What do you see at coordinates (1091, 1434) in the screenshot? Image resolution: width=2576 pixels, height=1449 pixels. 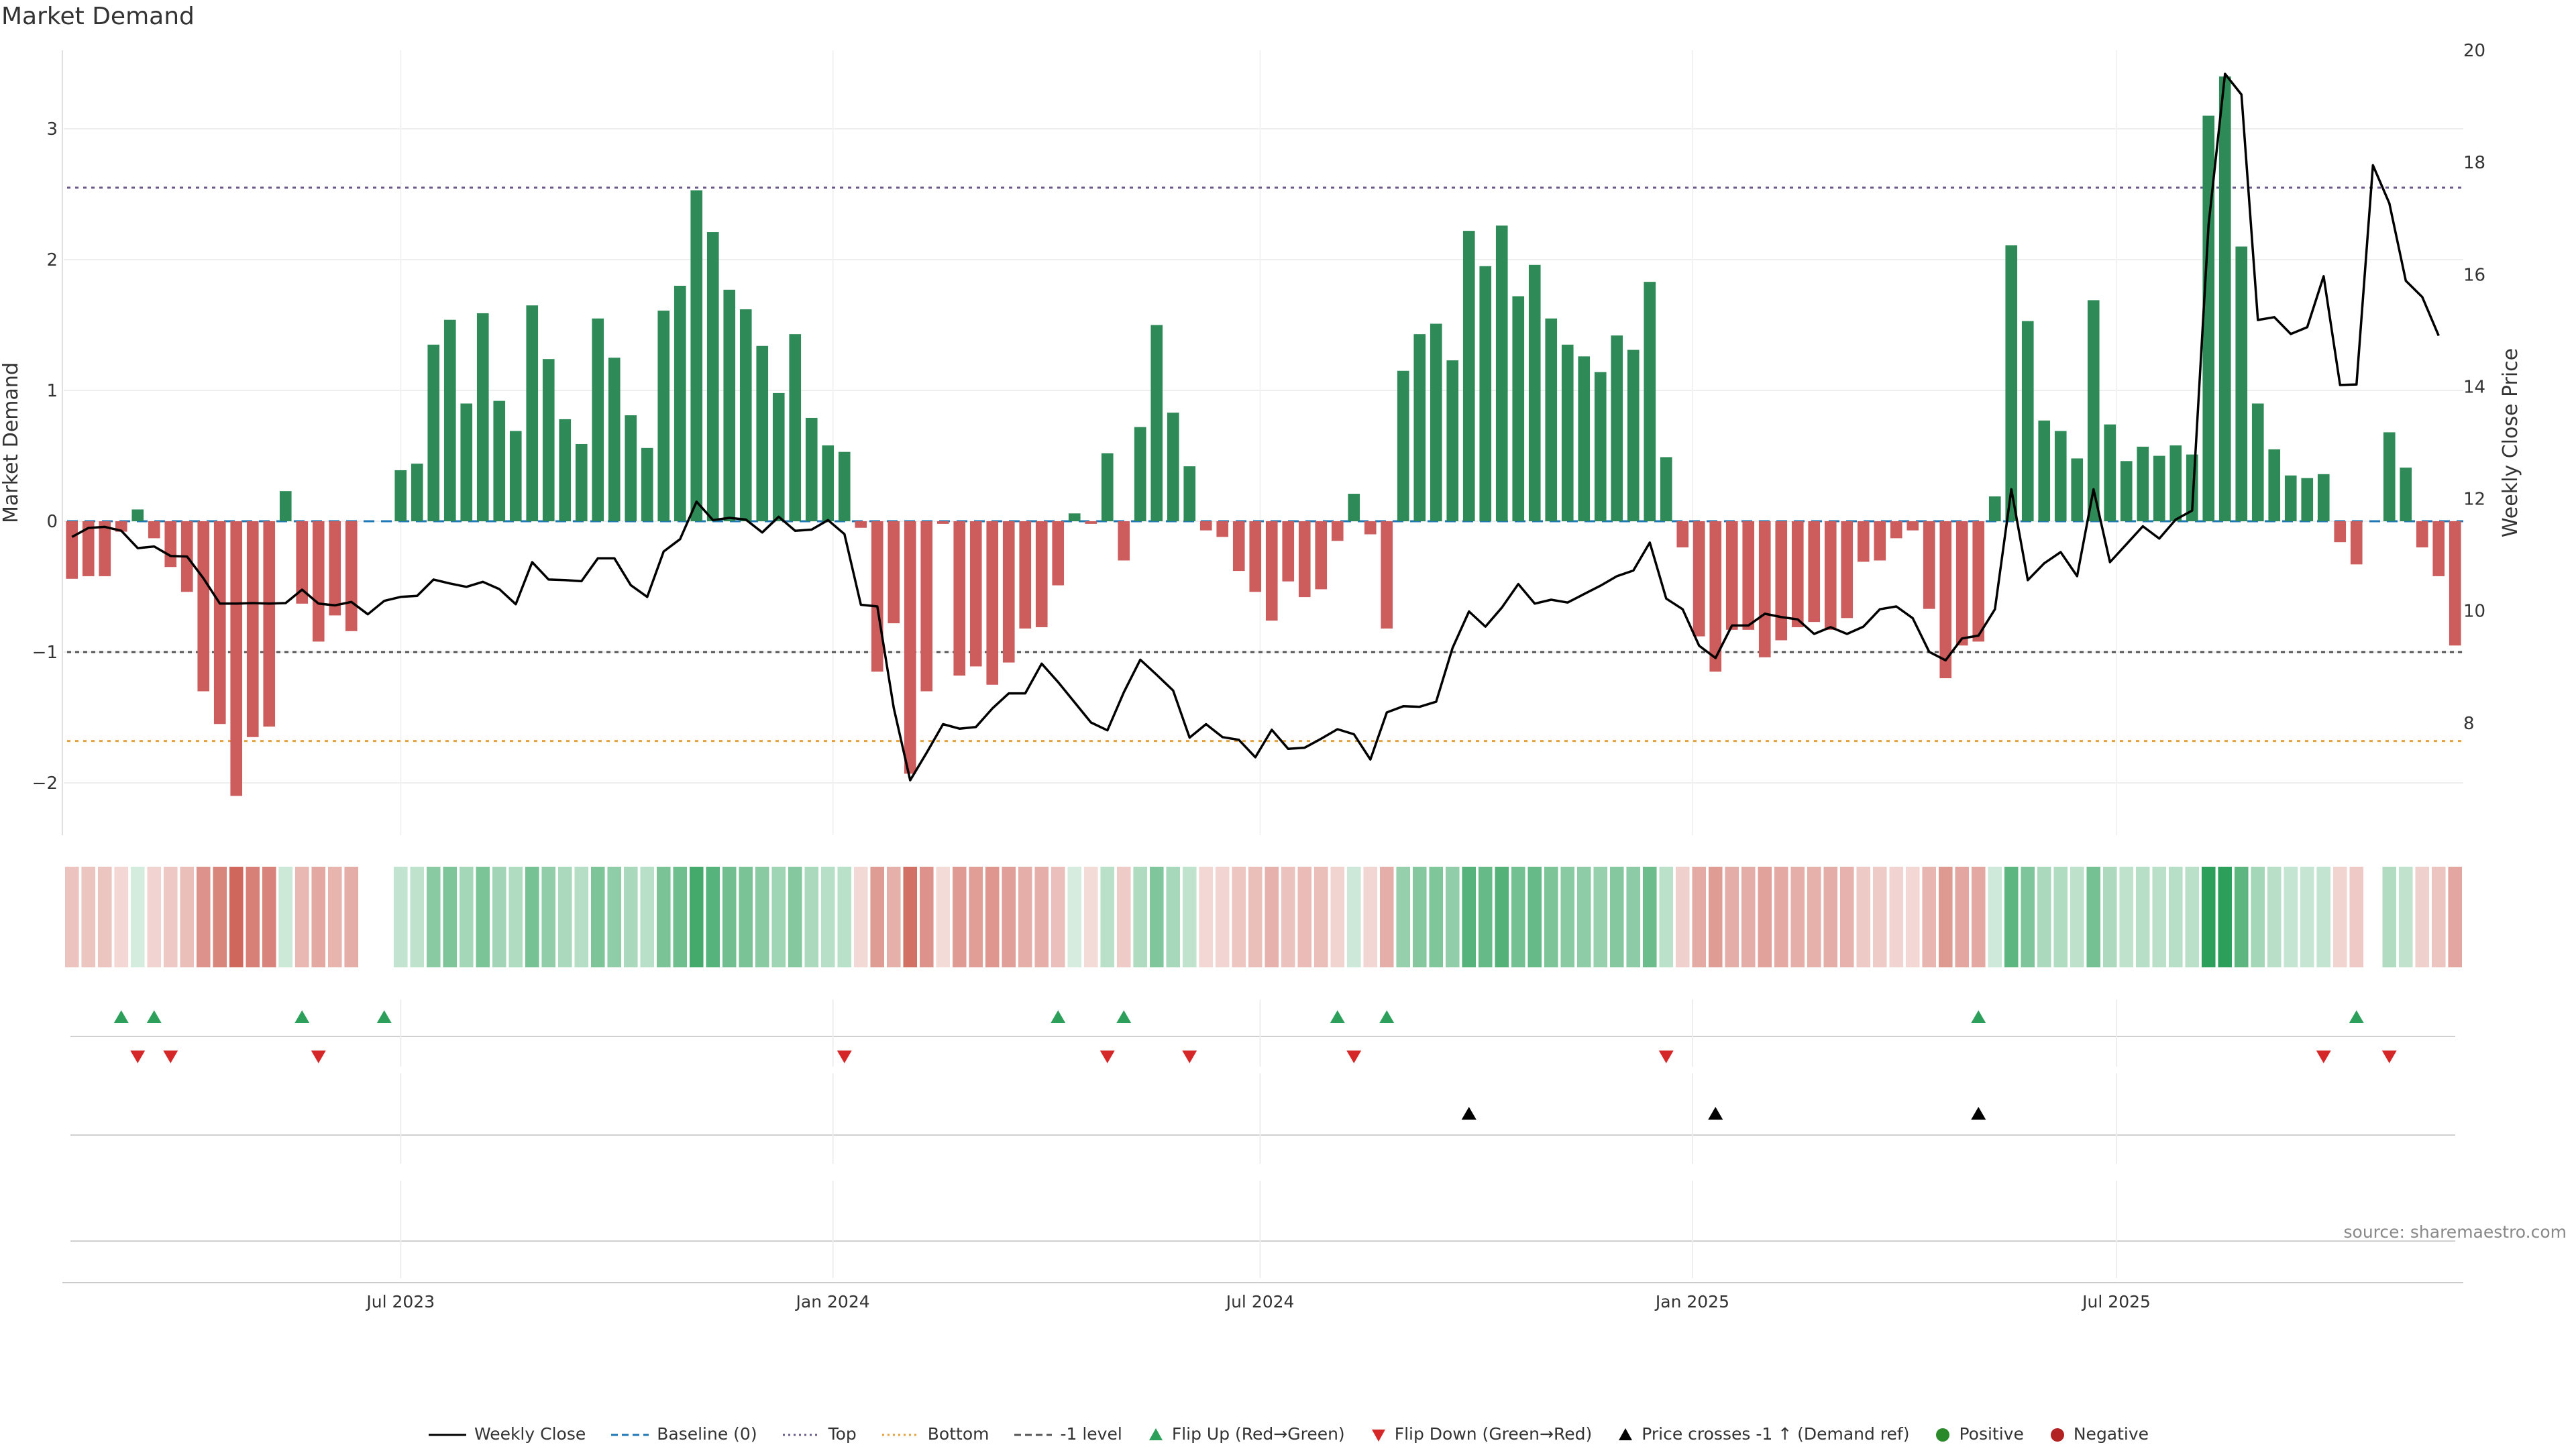 I see `legend-label: -1 level` at bounding box center [1091, 1434].